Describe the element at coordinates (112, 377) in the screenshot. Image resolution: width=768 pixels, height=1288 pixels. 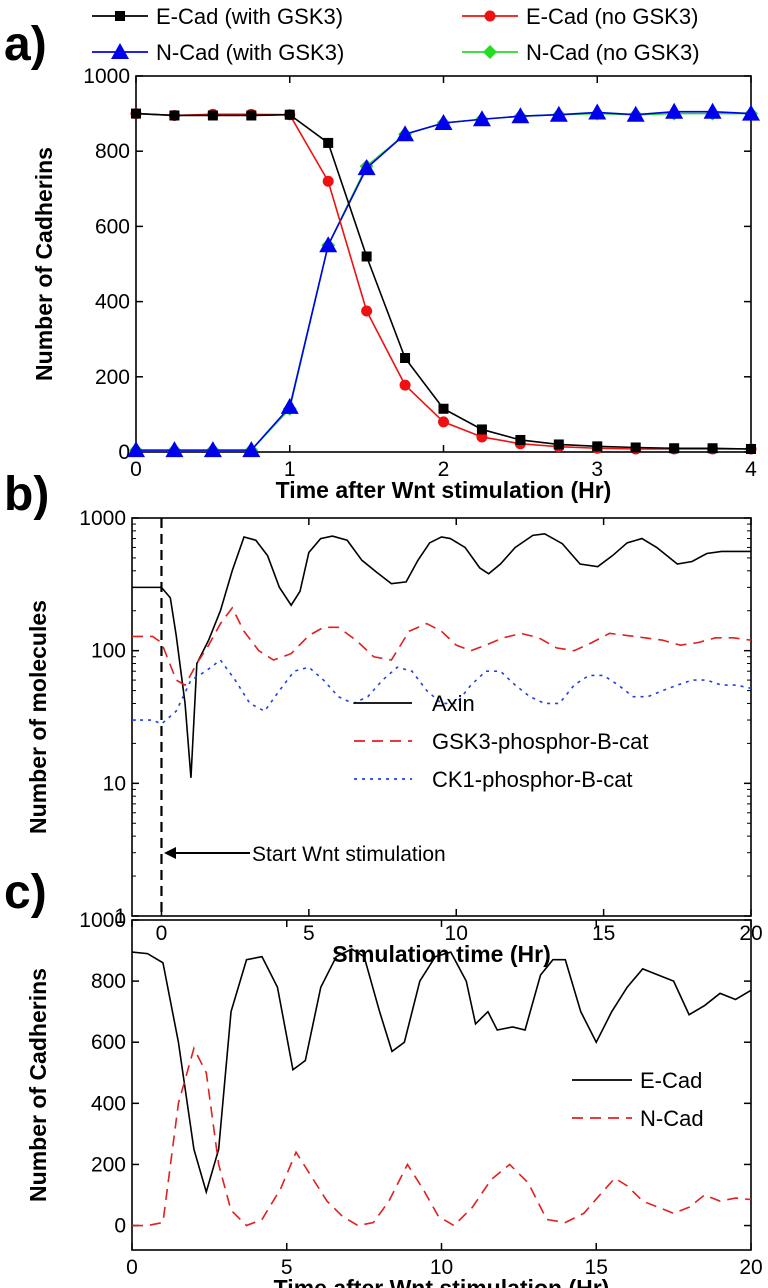
I see `panel-a-y-tick-label: 200` at that location.